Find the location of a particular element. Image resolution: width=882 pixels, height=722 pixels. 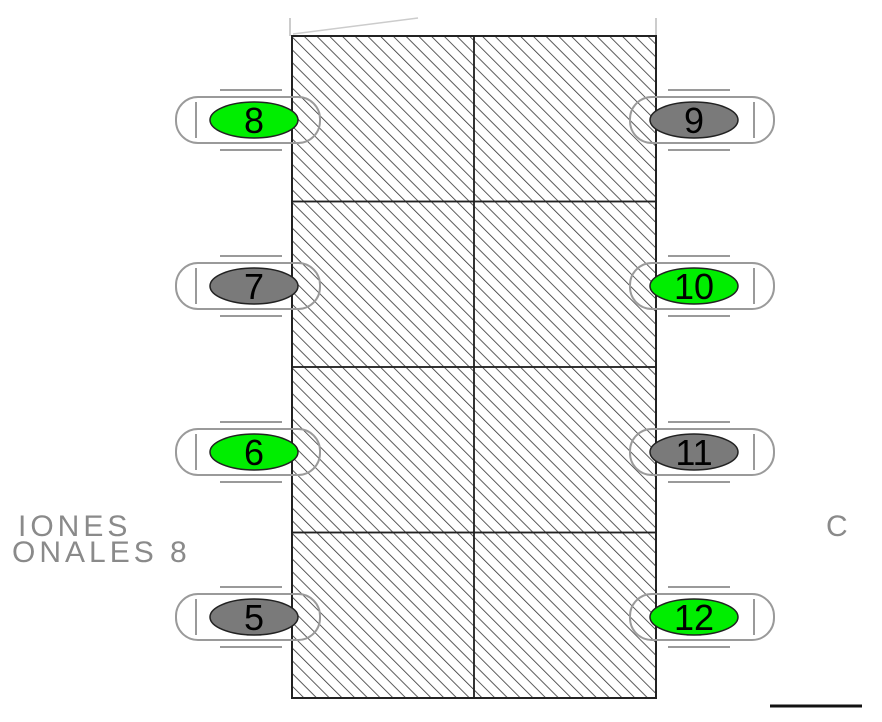

seat-6: 6 is located at coordinates (248, 452).